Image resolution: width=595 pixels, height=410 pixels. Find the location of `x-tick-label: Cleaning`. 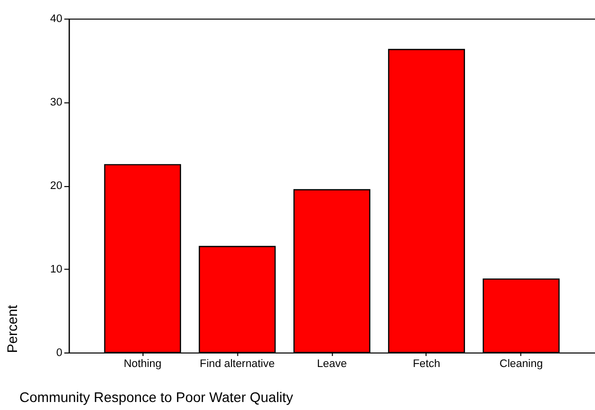

x-tick-label: Cleaning is located at coordinates (521, 364).